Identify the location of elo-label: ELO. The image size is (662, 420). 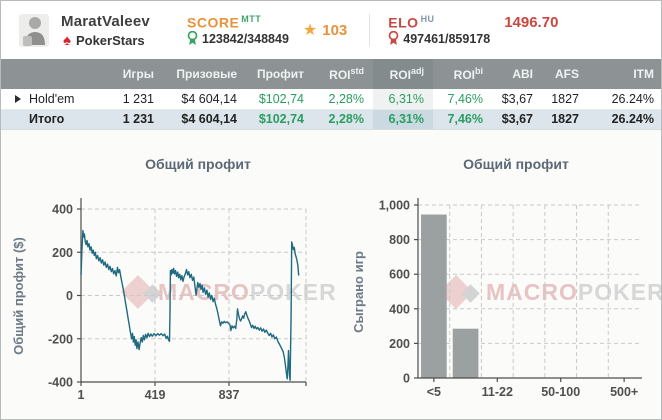
(403, 22).